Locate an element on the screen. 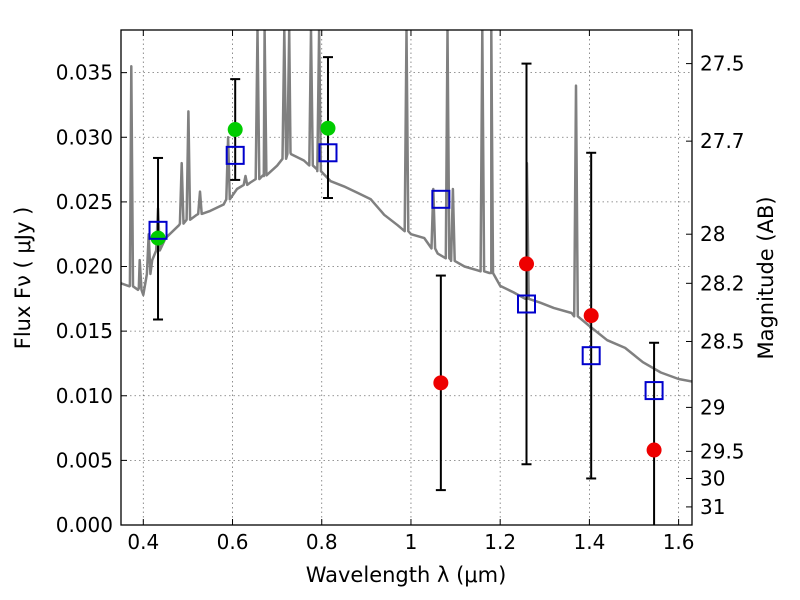  x-tick-label: 1.2 is located at coordinates (500, 542).